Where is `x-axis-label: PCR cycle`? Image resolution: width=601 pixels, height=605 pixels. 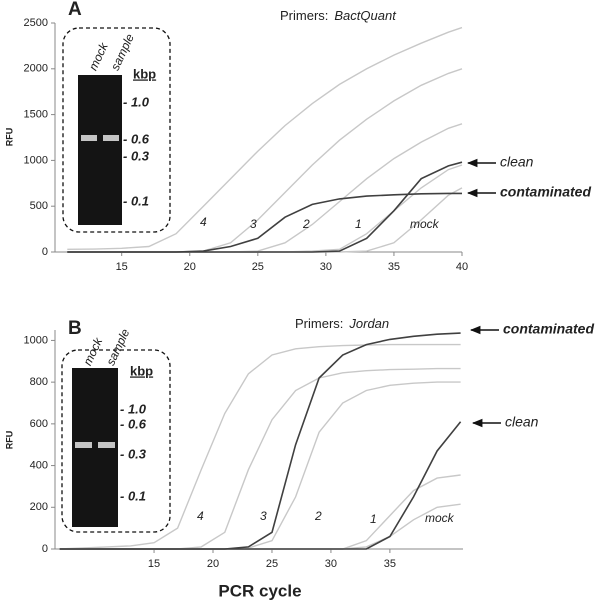 x-axis-label: PCR cycle is located at coordinates (259, 590).